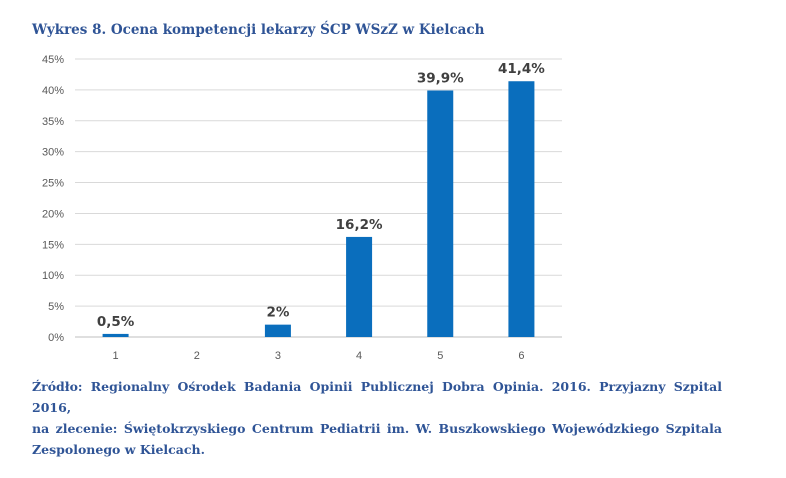 This screenshot has height=478, width=786. What do you see at coordinates (56, 307) in the screenshot?
I see `y-tick-label: 5%` at bounding box center [56, 307].